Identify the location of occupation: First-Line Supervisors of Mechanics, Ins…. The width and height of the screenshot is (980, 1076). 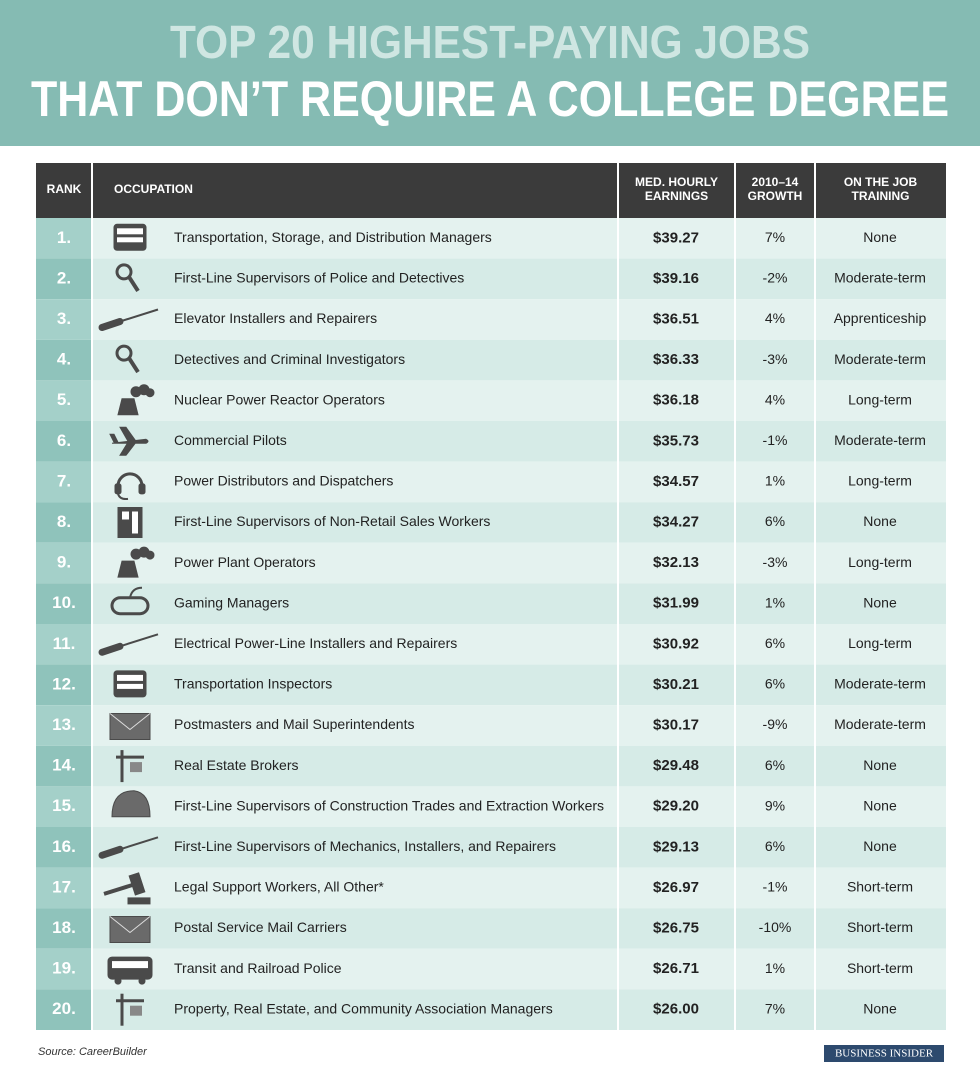
(365, 846).